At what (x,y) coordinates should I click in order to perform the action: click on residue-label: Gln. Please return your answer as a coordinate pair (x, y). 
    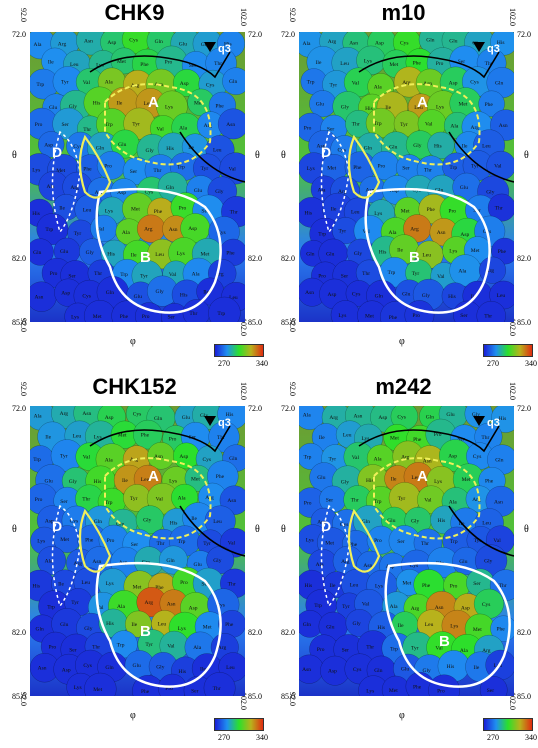
    Looking at the image, I should click on (170, 561).